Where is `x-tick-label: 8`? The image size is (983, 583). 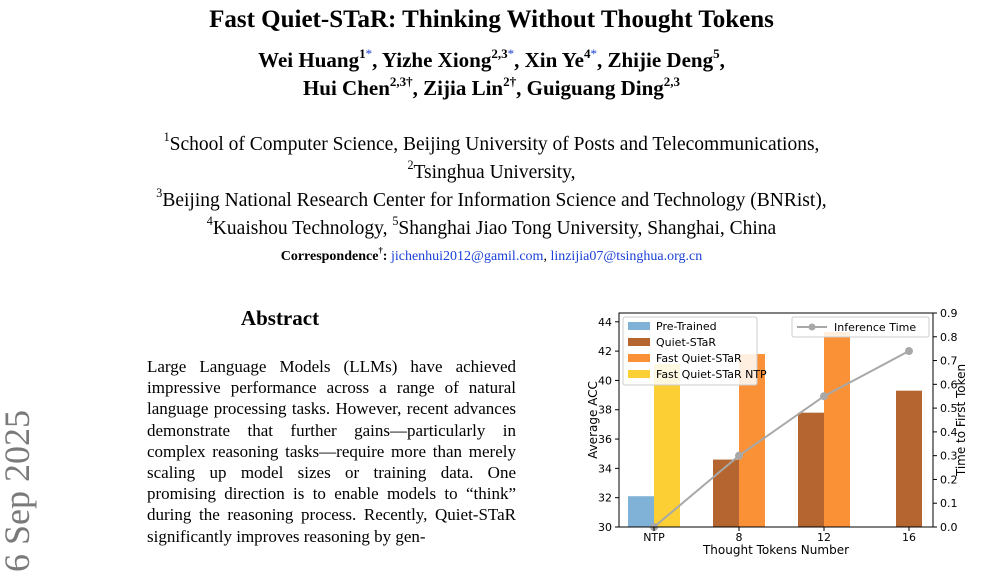
x-tick-label: 8 is located at coordinates (739, 537).